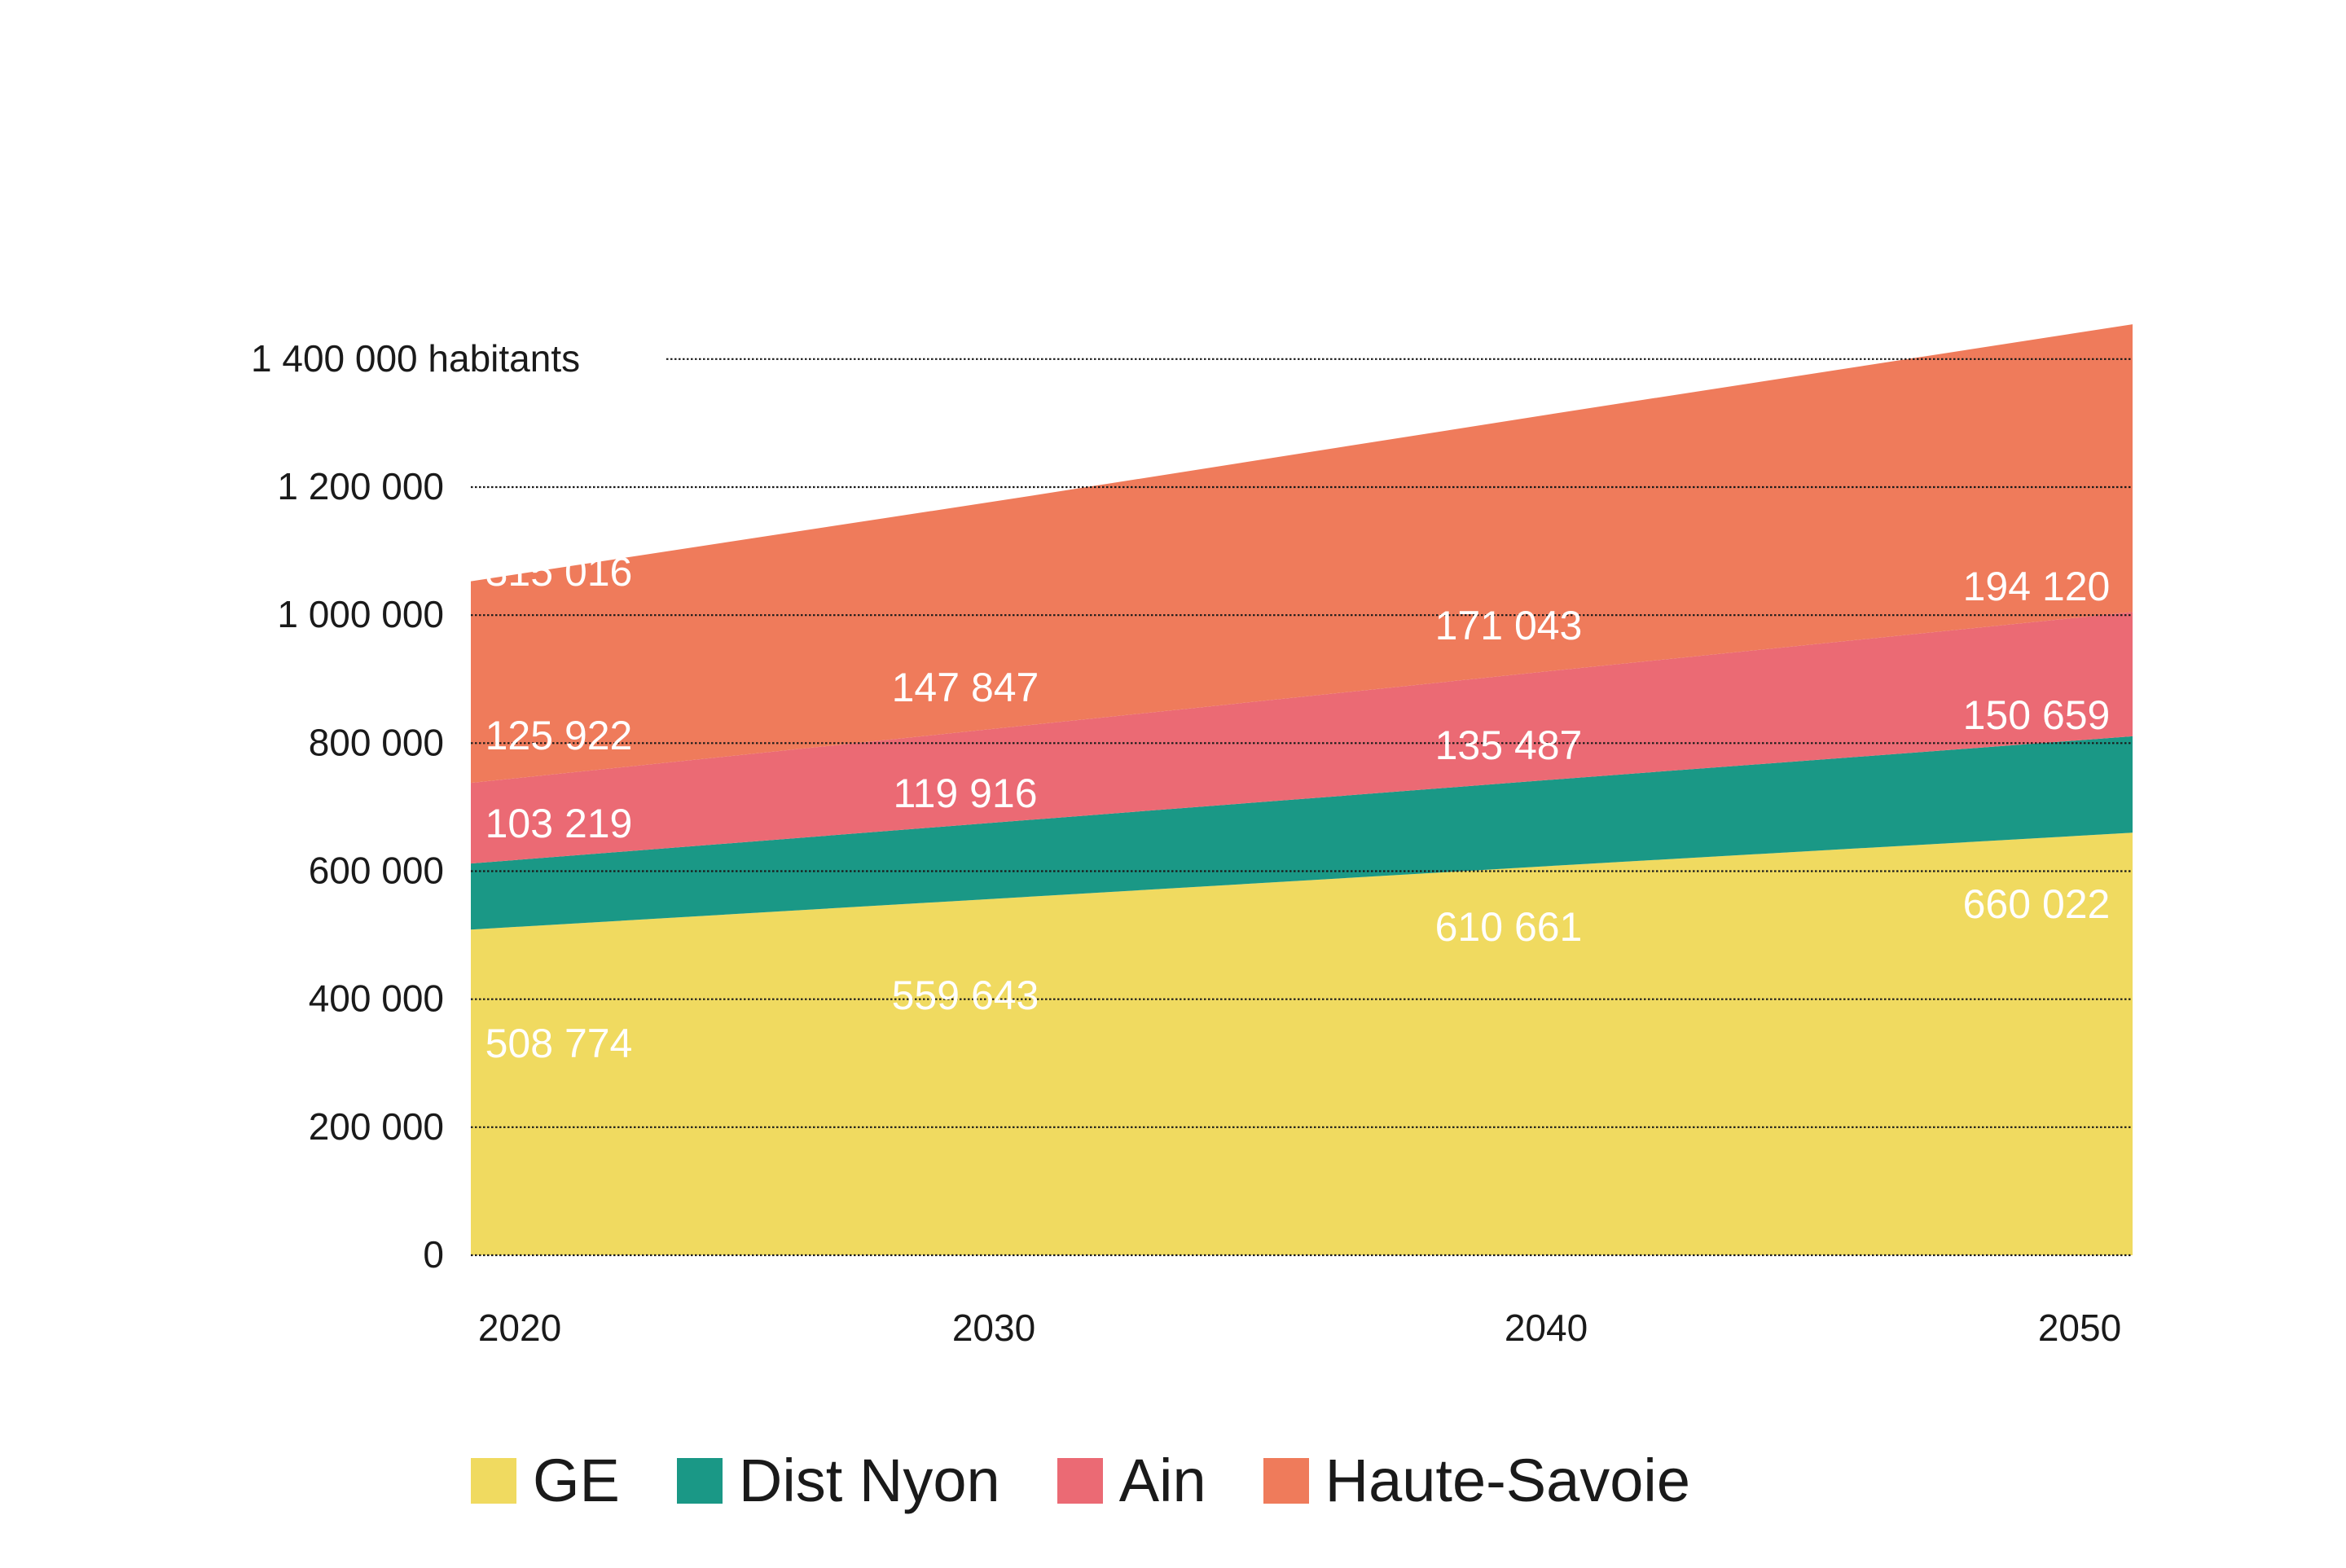  Describe the element at coordinates (559, 735) in the screenshot. I see `data-label: 125 922` at that location.